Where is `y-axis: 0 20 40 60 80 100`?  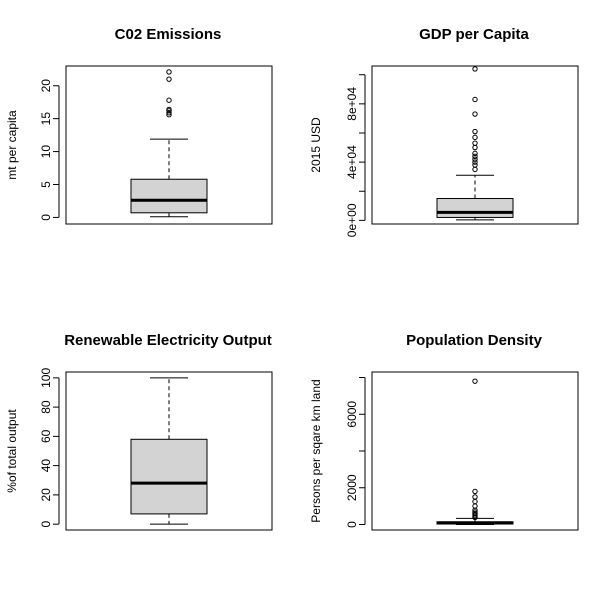
y-axis: 0 20 40 60 80 100 is located at coordinates (49, 447).